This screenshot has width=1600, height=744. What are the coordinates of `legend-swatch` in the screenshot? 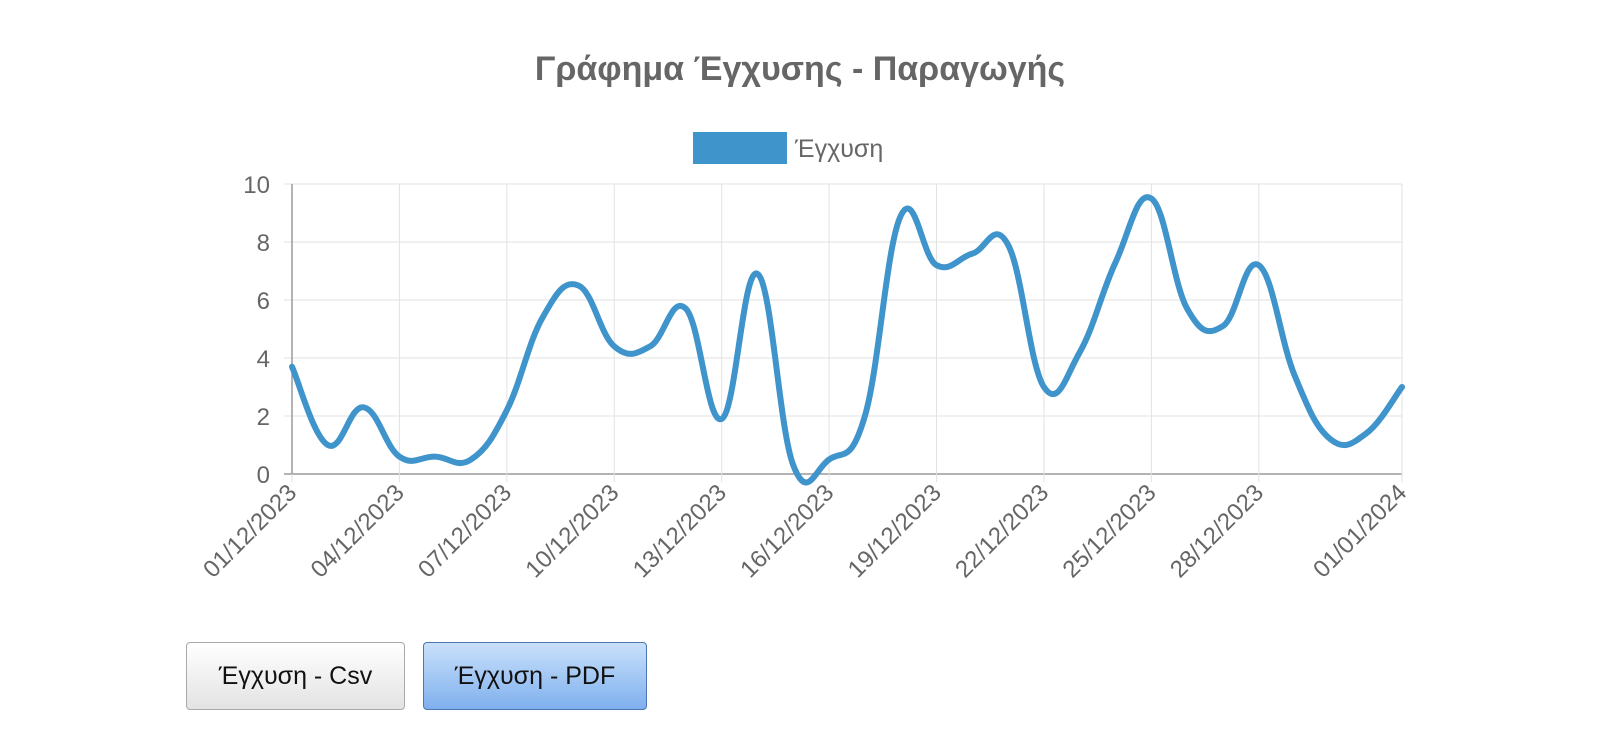 It's located at (740, 148).